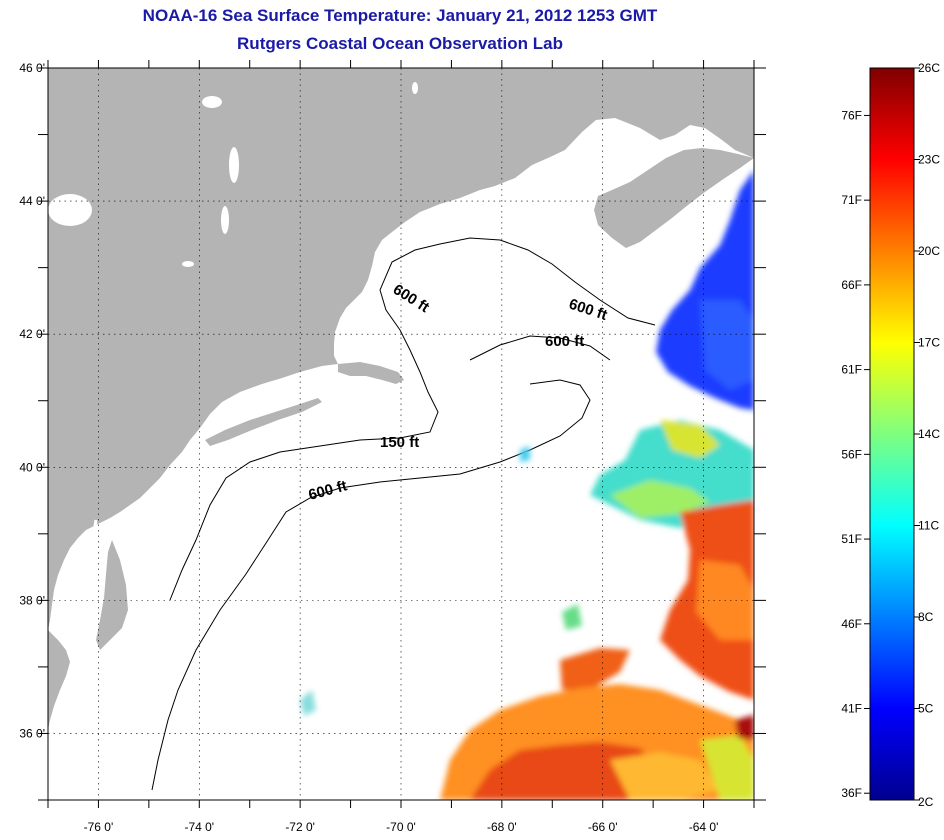  I want to click on lat-tick-label: 42 0', so click(32, 334).